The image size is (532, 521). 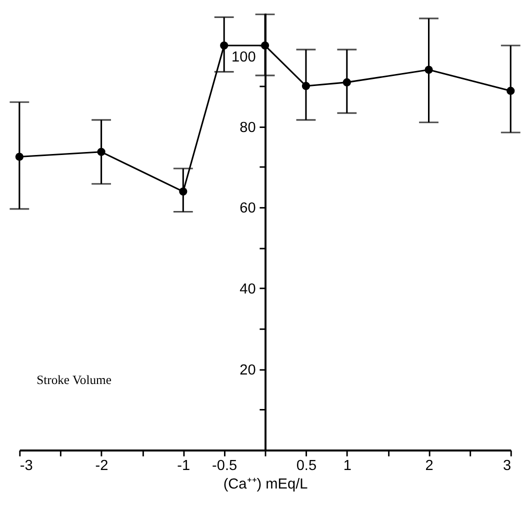 What do you see at coordinates (507, 466) in the screenshot?
I see `x-tick-label: 3` at bounding box center [507, 466].